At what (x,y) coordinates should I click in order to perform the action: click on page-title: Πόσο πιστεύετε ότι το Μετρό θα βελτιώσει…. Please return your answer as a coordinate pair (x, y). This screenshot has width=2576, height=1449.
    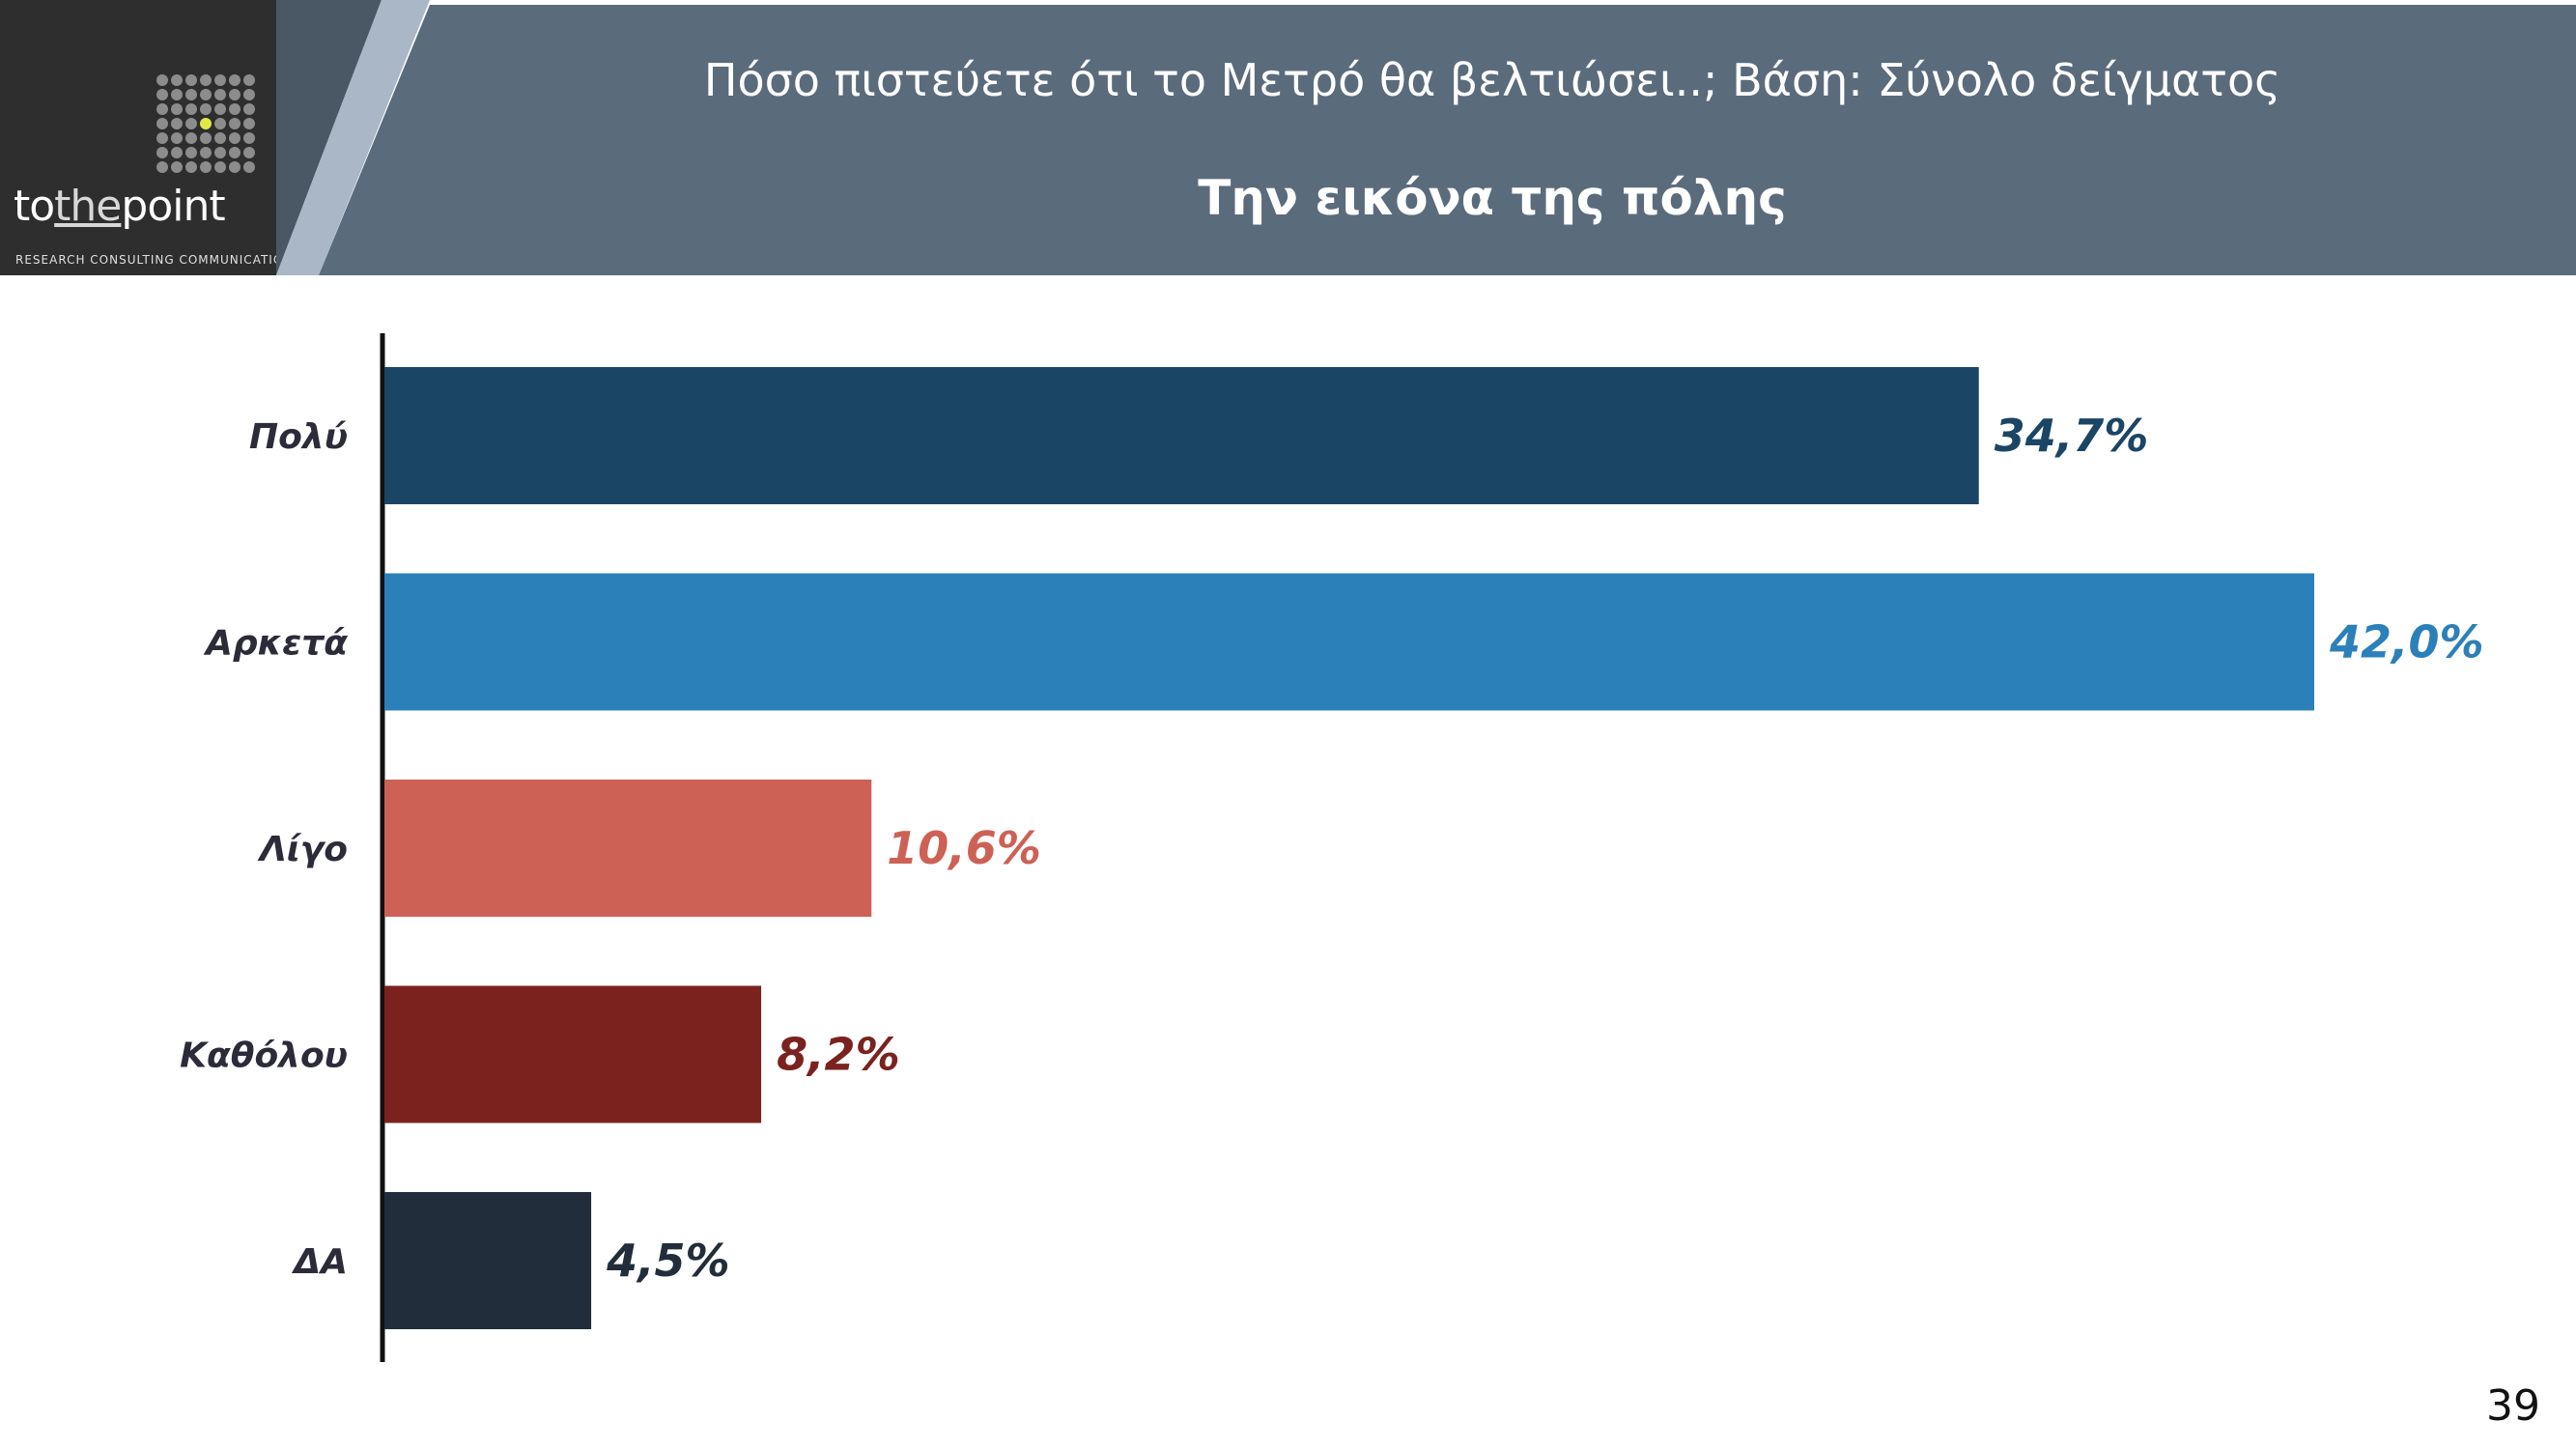
    Looking at the image, I should click on (1492, 80).